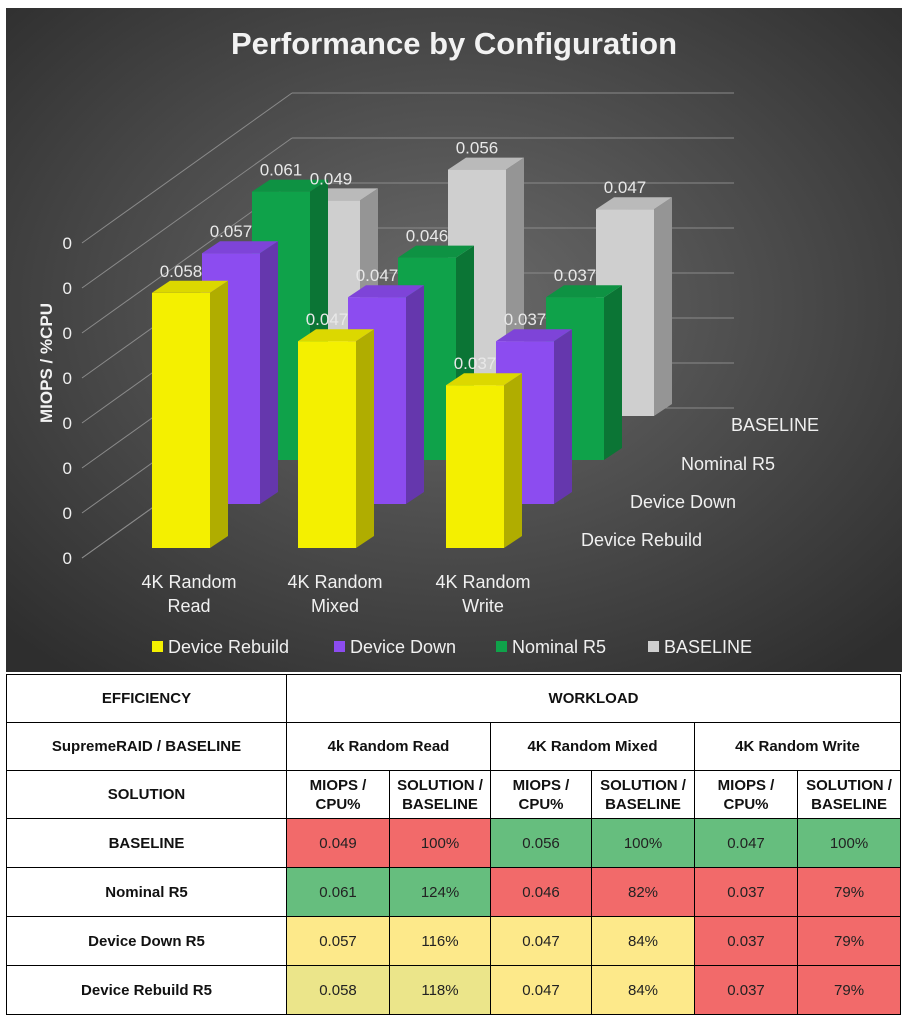 The image size is (909, 1024). Describe the element at coordinates (775, 425) in the screenshot. I see `depth-label: BASELINE` at that location.